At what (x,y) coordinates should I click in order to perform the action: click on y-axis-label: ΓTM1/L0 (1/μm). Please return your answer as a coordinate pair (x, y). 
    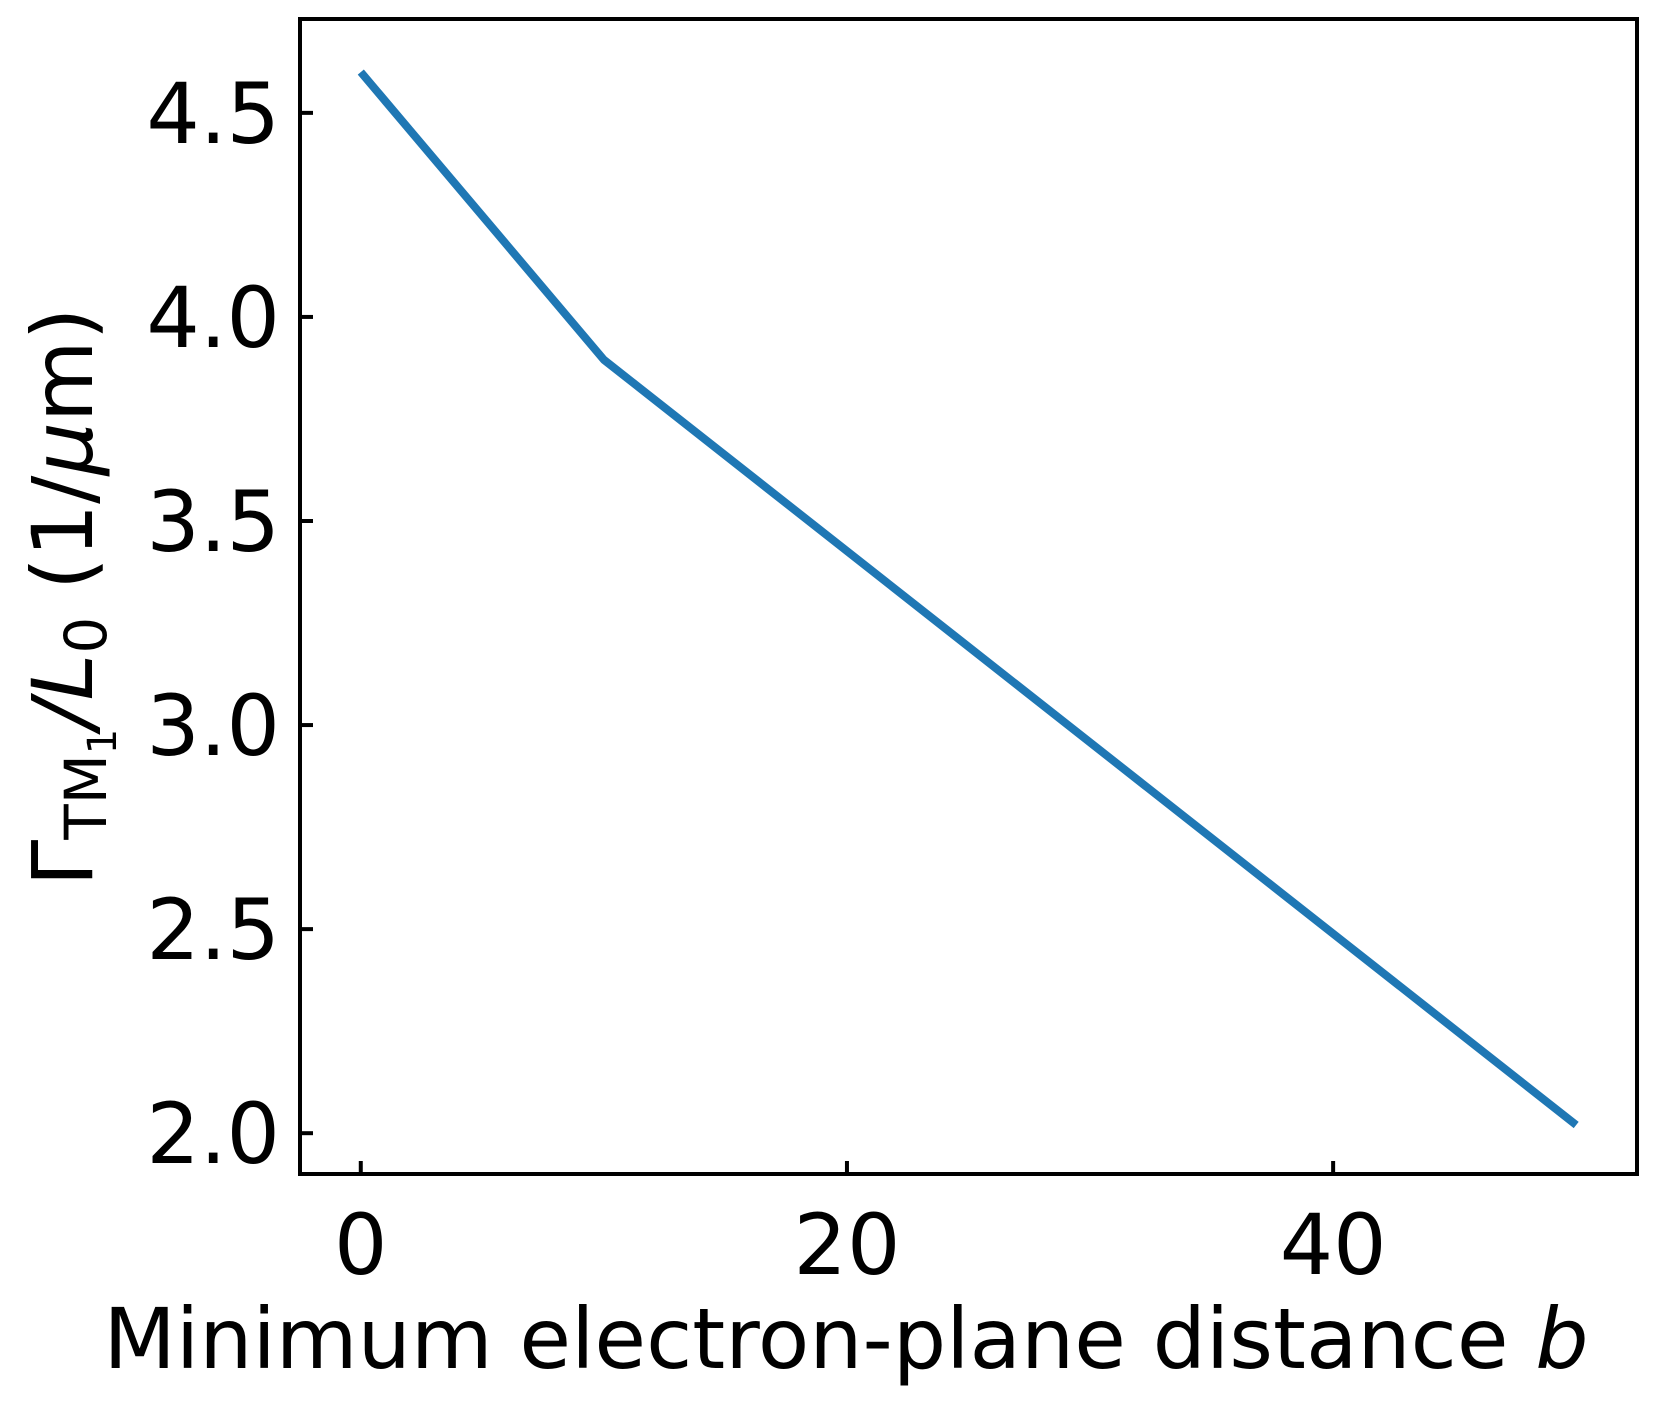
    Looking at the image, I should click on (70, 596).